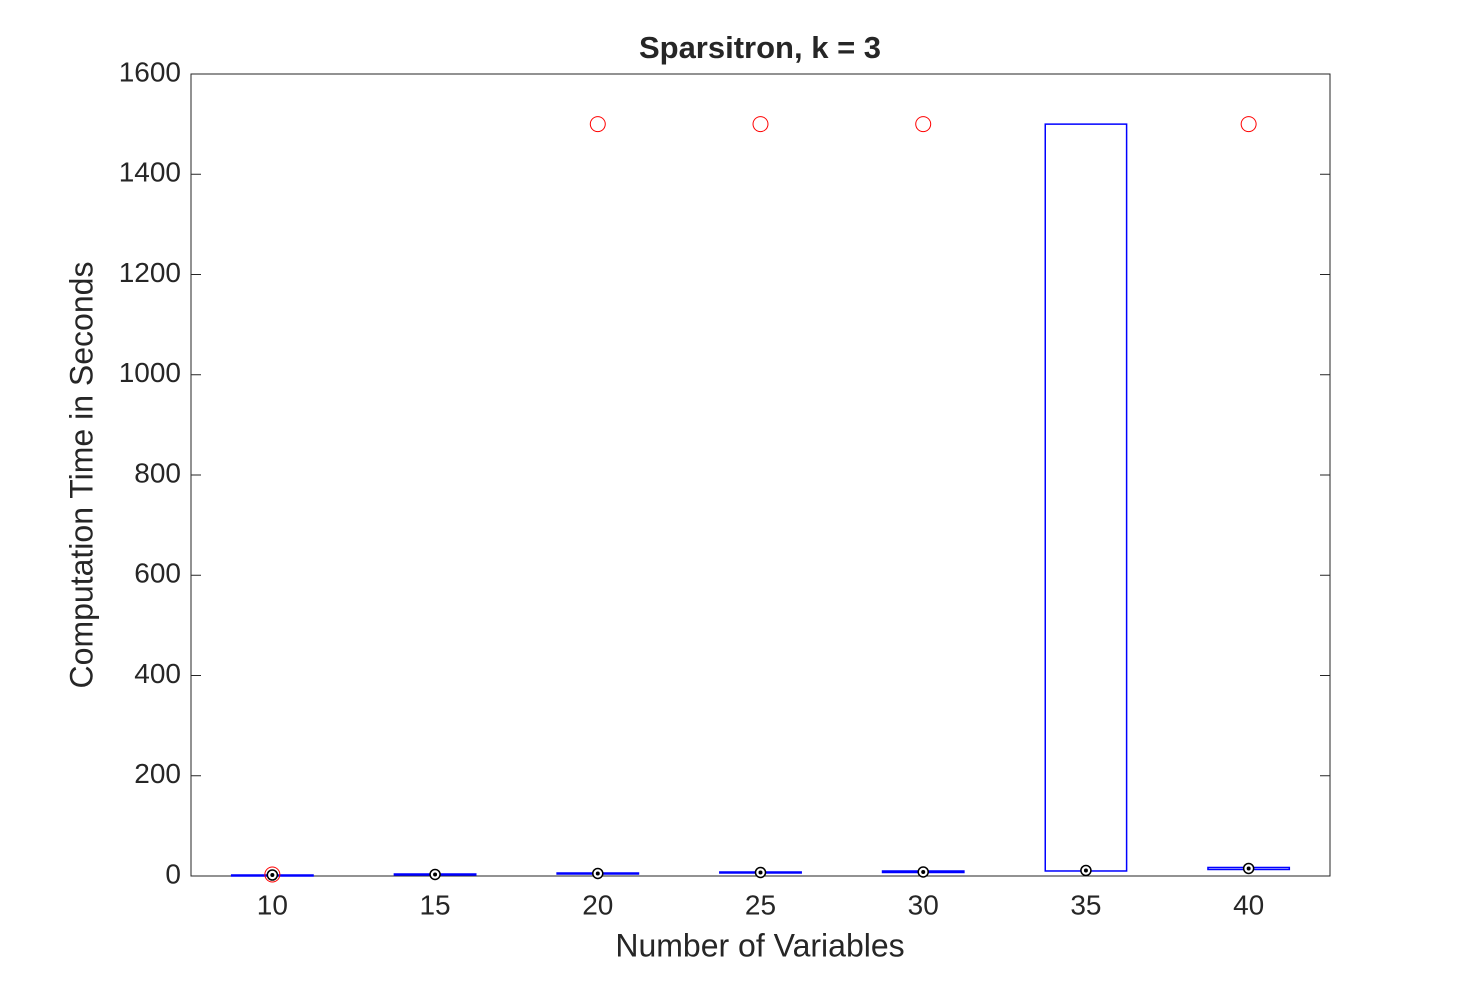 The width and height of the screenshot is (1470, 984). I want to click on y-tick-label: 1600, so click(150, 71).